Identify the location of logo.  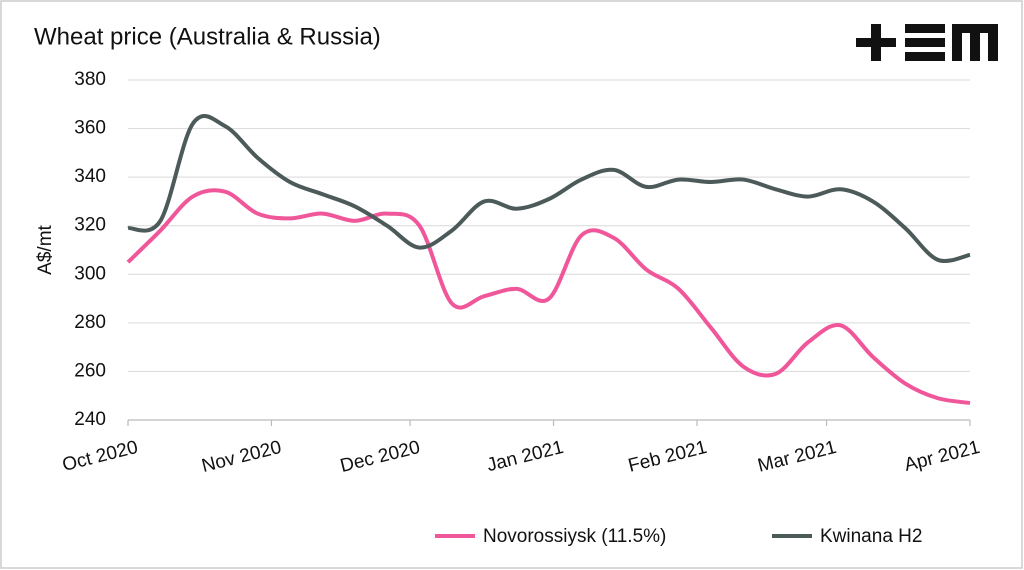
(927, 42).